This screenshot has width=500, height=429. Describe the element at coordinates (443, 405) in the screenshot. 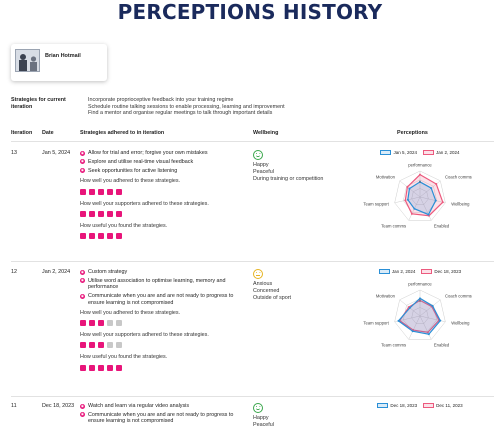

I see `legend-previous: Dec 11, 2023` at that location.